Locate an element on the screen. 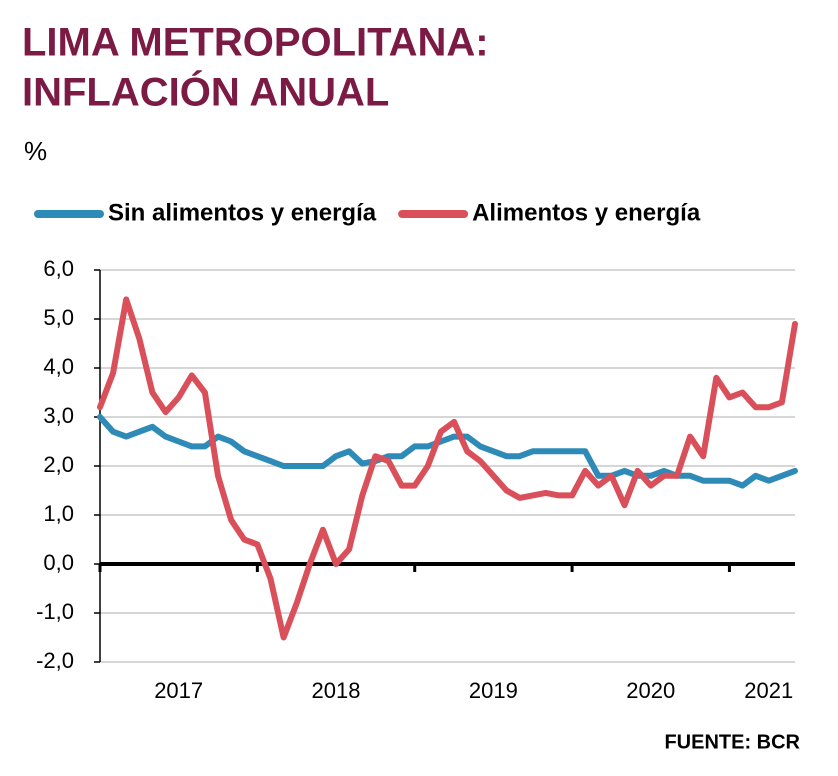  y-tick-label: 4,0 is located at coordinates (58, 366).